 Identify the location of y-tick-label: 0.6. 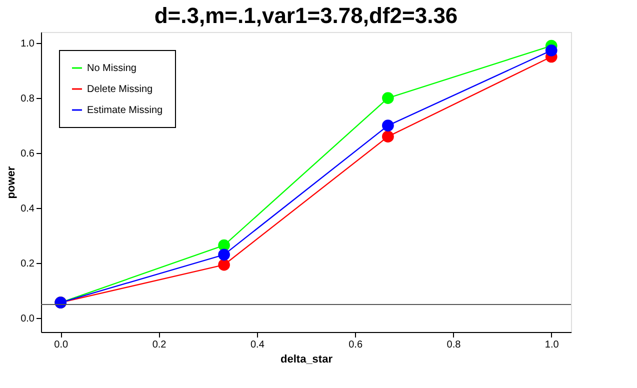
(27, 154).